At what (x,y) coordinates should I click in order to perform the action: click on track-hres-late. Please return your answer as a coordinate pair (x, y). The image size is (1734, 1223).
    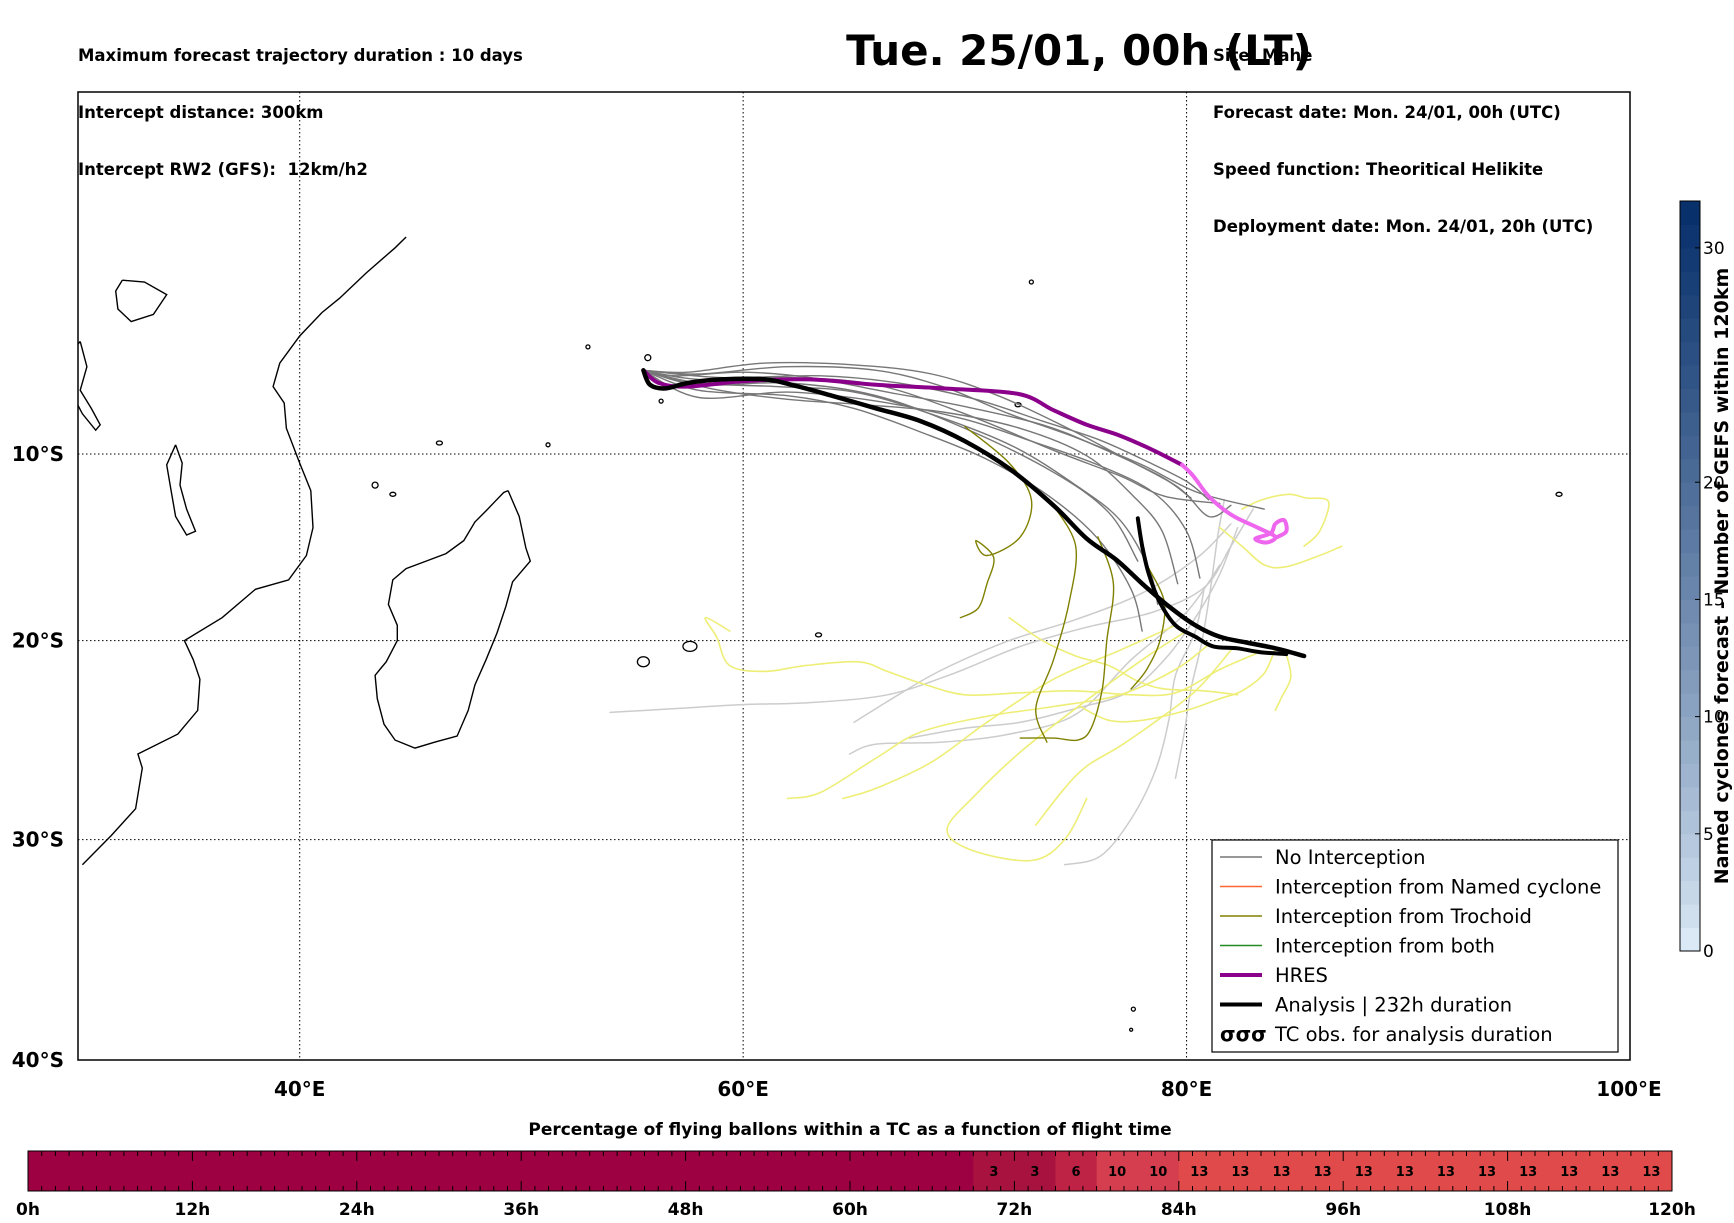
    Looking at the image, I should click on (1234, 503).